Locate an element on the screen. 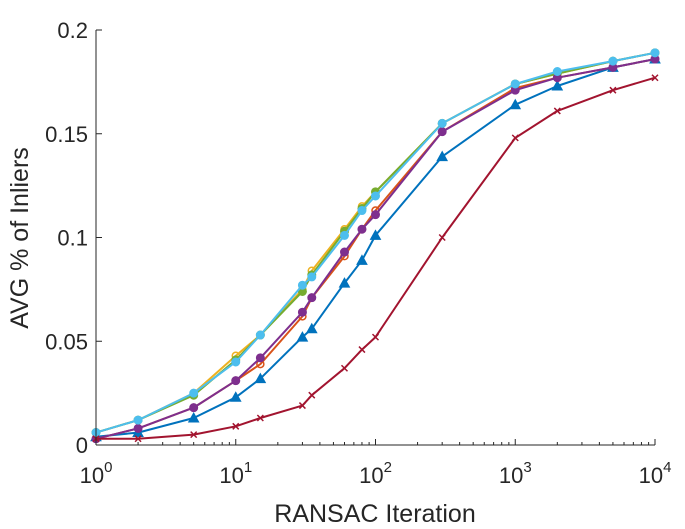 The image size is (685, 529). x-tick-label: 10⁴ is located at coordinates (655, 473).